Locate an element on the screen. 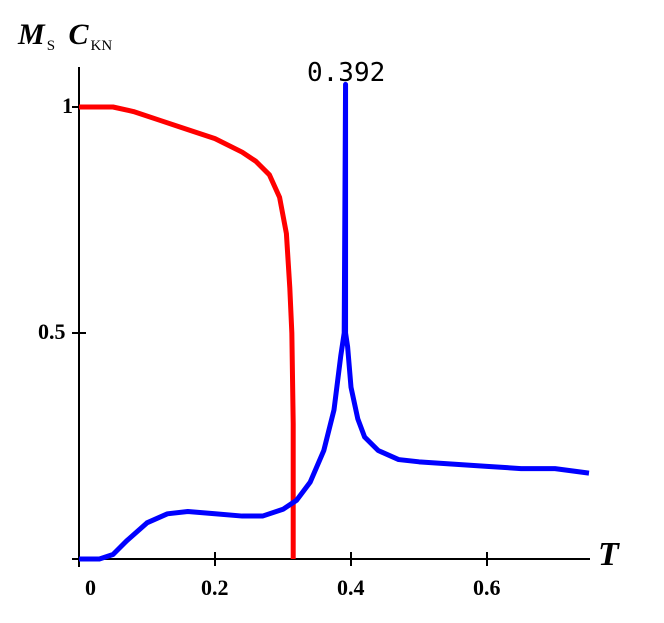  x-tick-label: 0.6 is located at coordinates (487, 587).